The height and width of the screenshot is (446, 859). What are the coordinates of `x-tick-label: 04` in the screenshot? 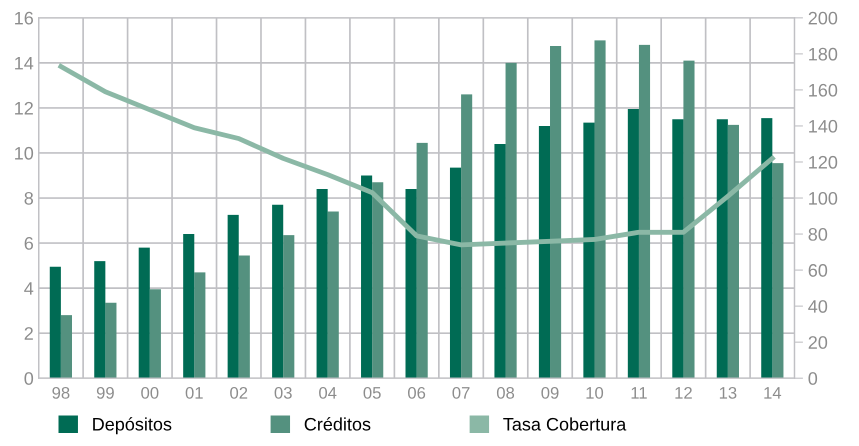 It's located at (327, 392).